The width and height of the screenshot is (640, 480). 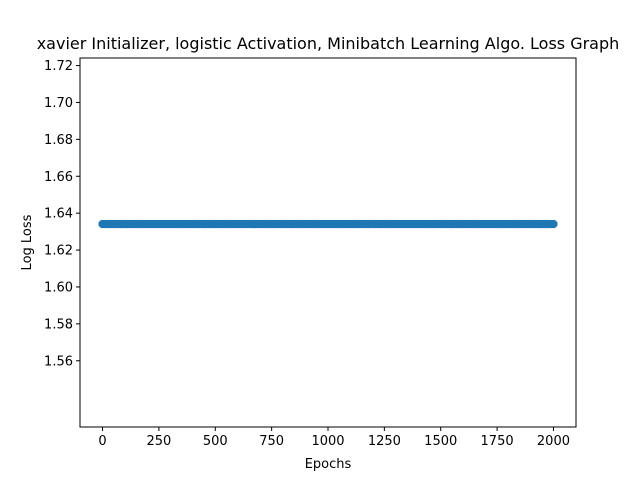 What do you see at coordinates (553, 224) in the screenshot?
I see `data-point` at bounding box center [553, 224].